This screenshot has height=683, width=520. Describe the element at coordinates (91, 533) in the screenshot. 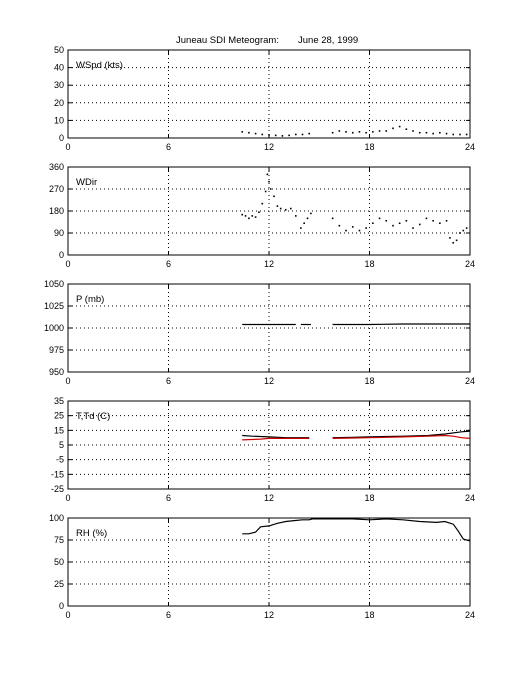

I see `panel-label: RH (%)` at that location.